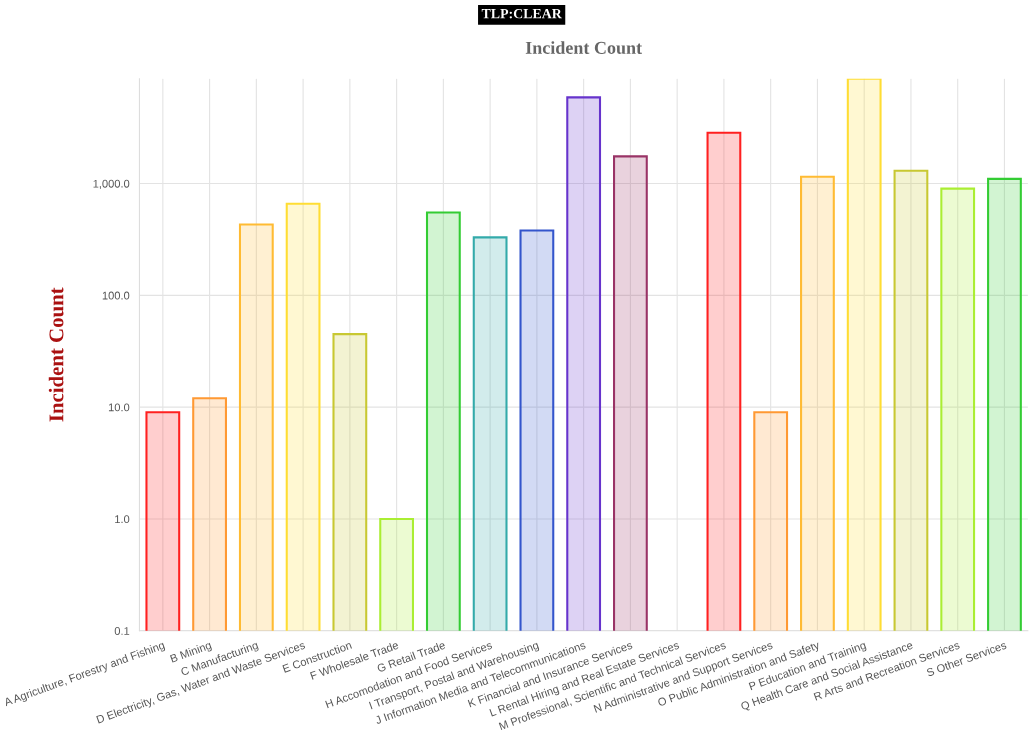 Image resolution: width=1033 pixels, height=743 pixels. I want to click on y-tick-label: 1,000.0, so click(111, 184).